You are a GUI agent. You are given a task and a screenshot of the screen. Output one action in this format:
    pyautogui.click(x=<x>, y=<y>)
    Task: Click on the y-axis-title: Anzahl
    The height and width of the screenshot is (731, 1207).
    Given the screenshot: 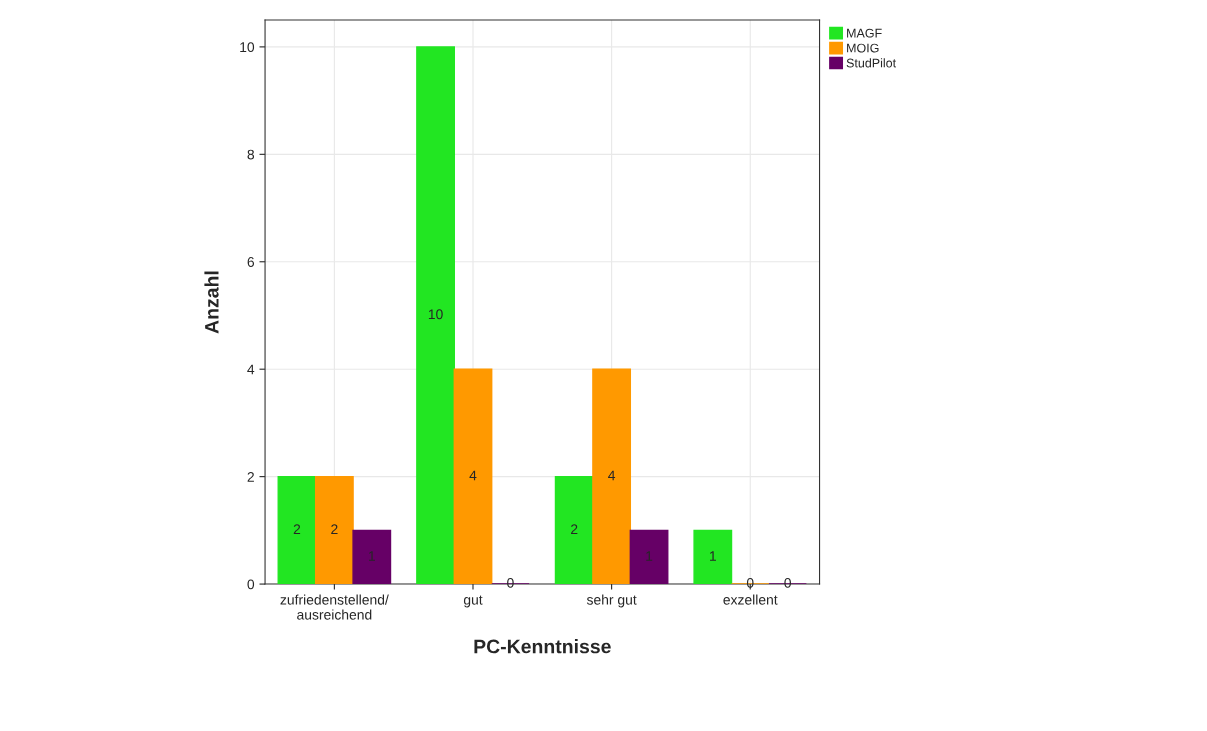 What is the action you would take?
    pyautogui.click(x=211, y=302)
    